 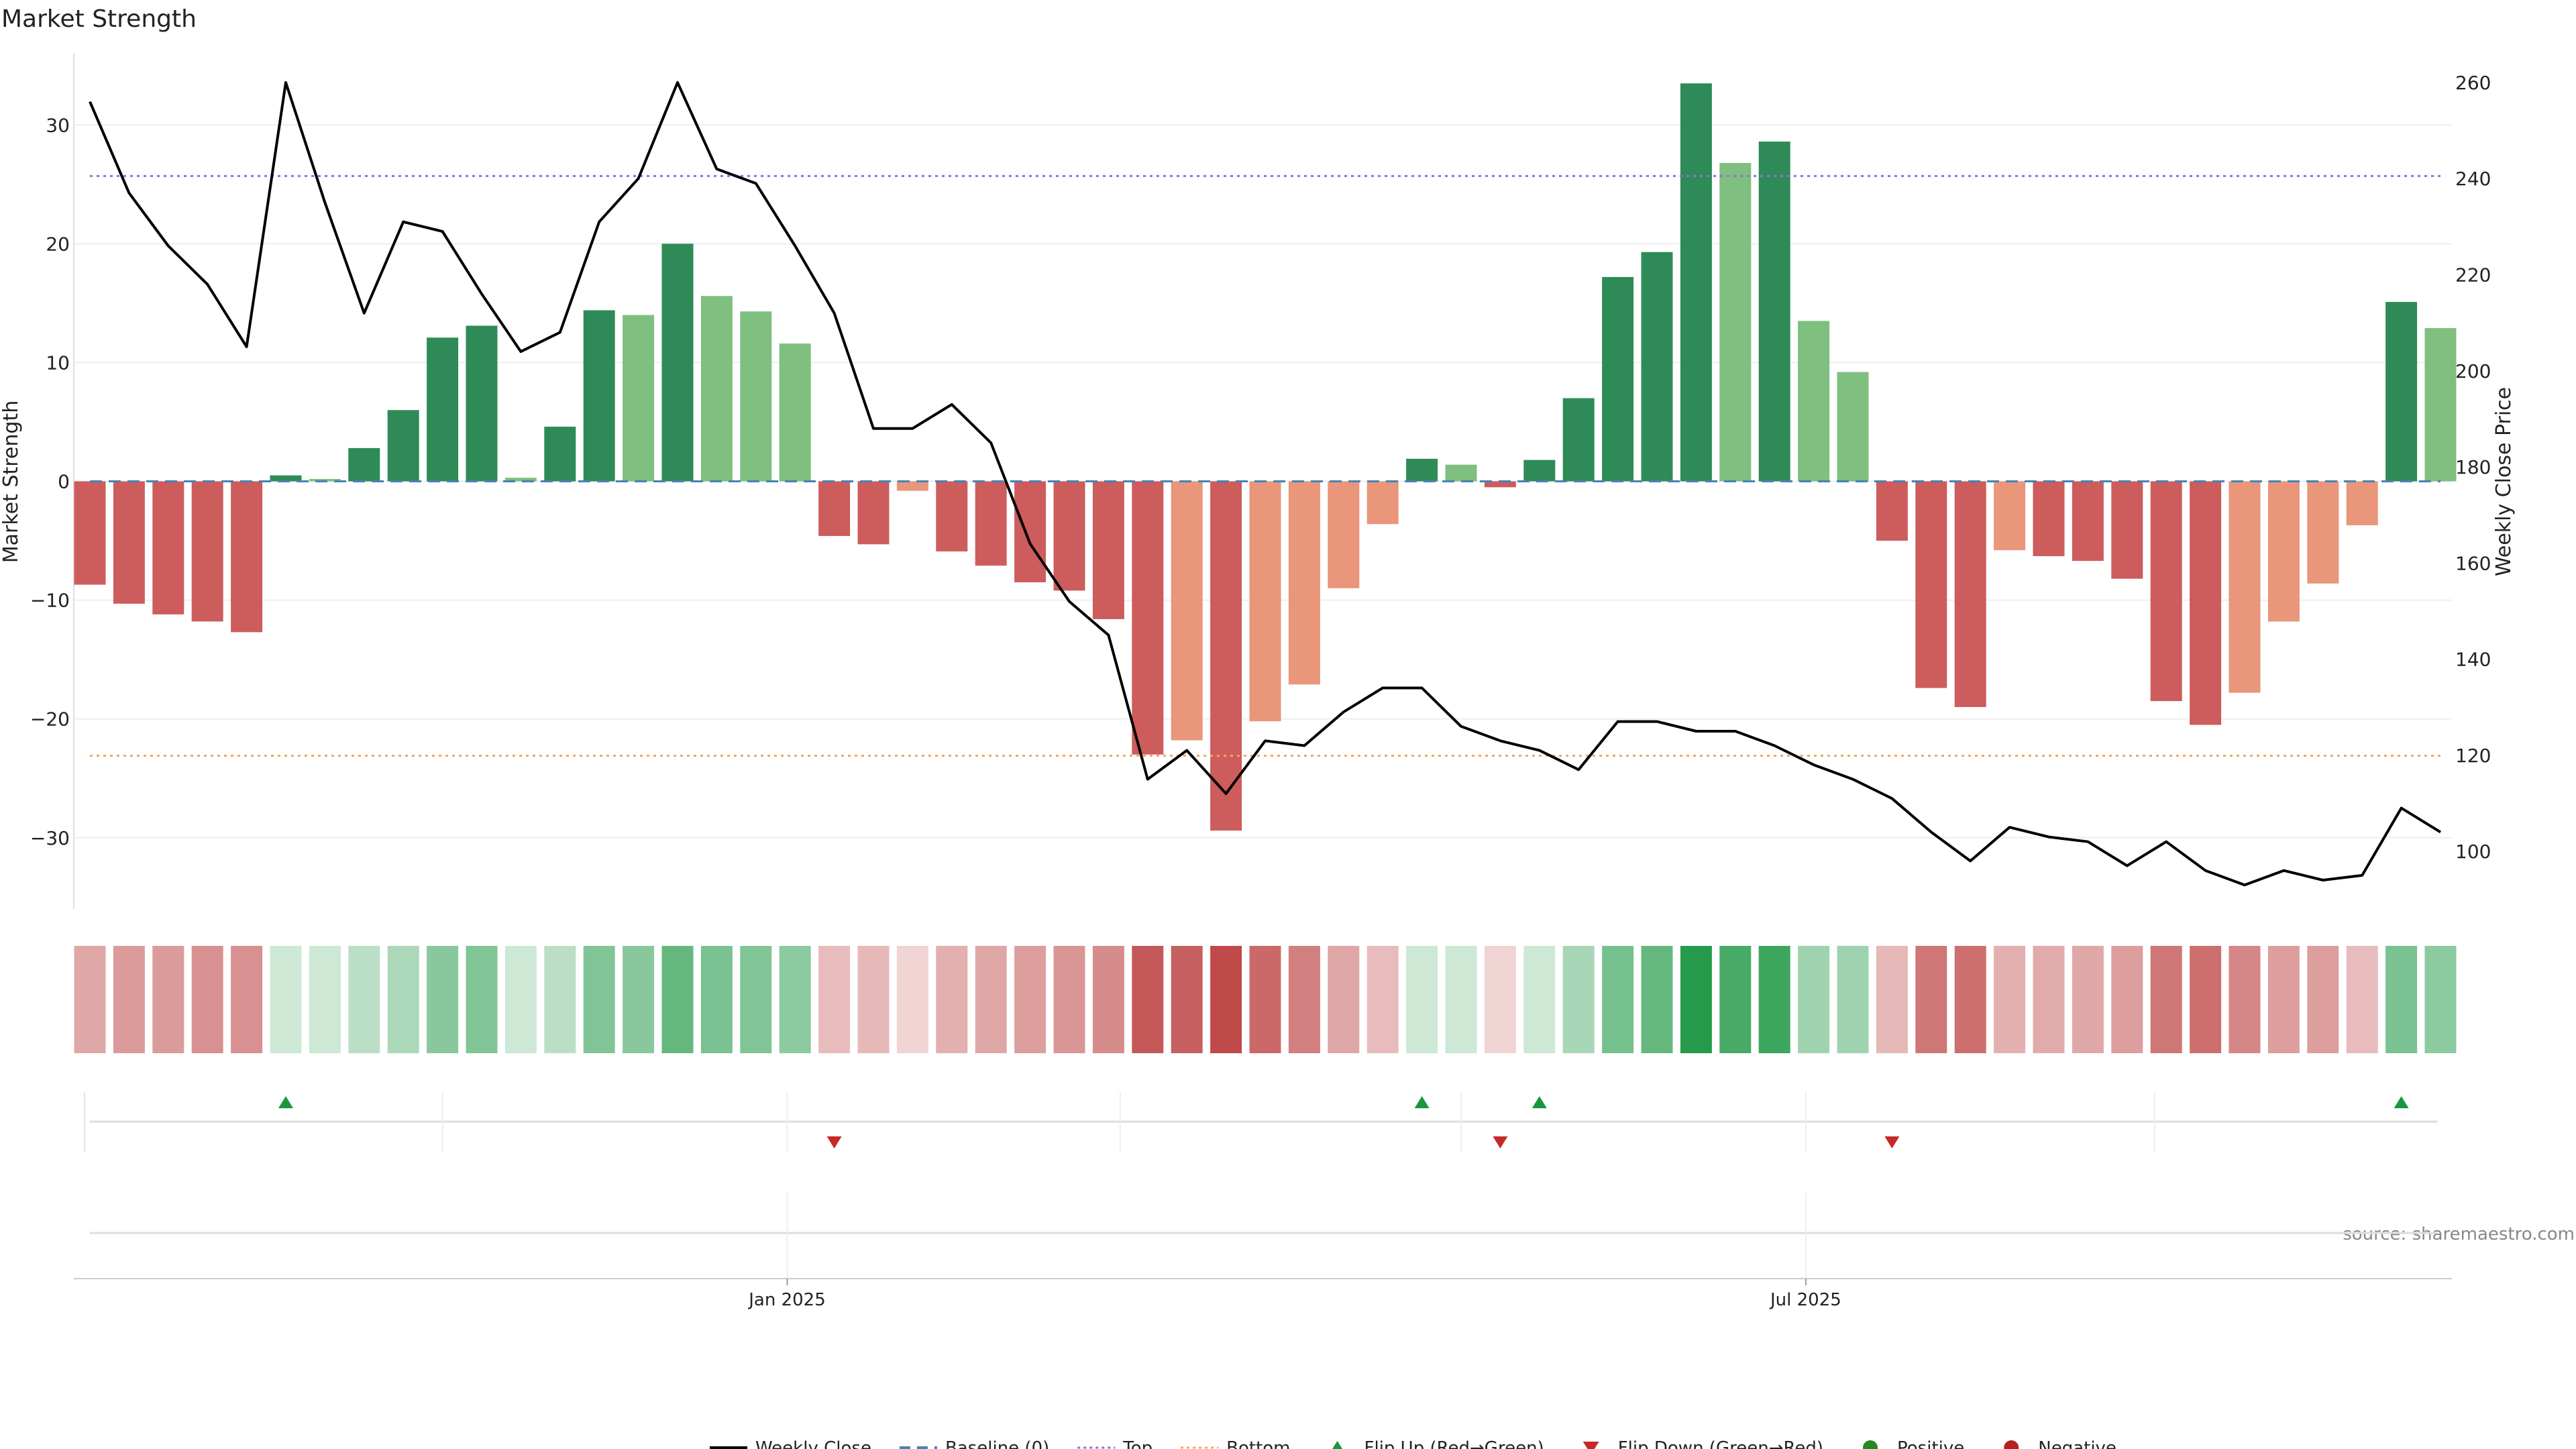 I want to click on legend-label: Flip Down (Green→Red), so click(x=1720, y=1443).